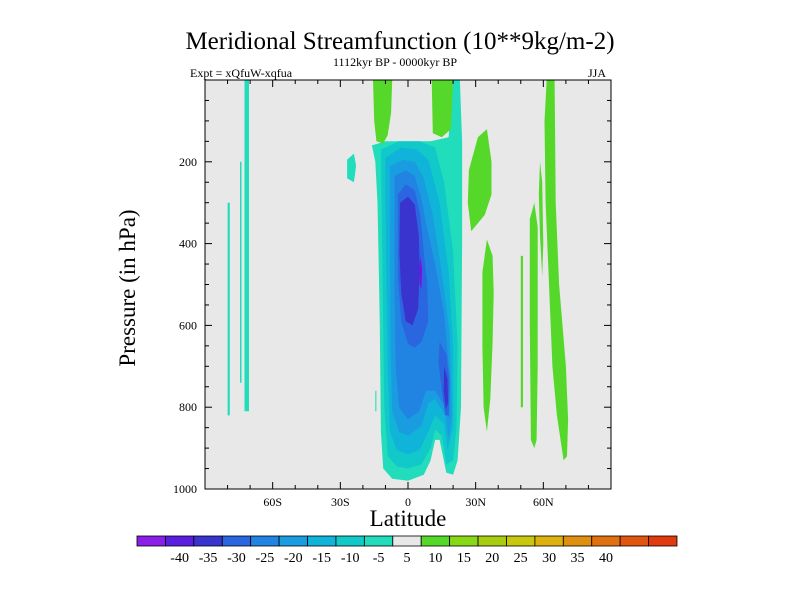  I want to click on colorbar-label: 30, so click(549, 558).